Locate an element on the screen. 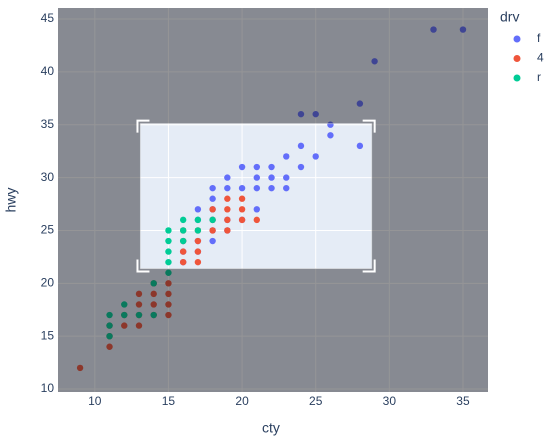 This screenshot has width=552, height=441. y-tick-label: 35 is located at coordinates (48, 124).